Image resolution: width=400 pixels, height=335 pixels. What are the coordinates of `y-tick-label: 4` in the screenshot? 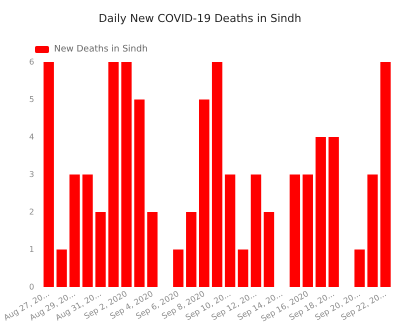 It's located at (31, 137).